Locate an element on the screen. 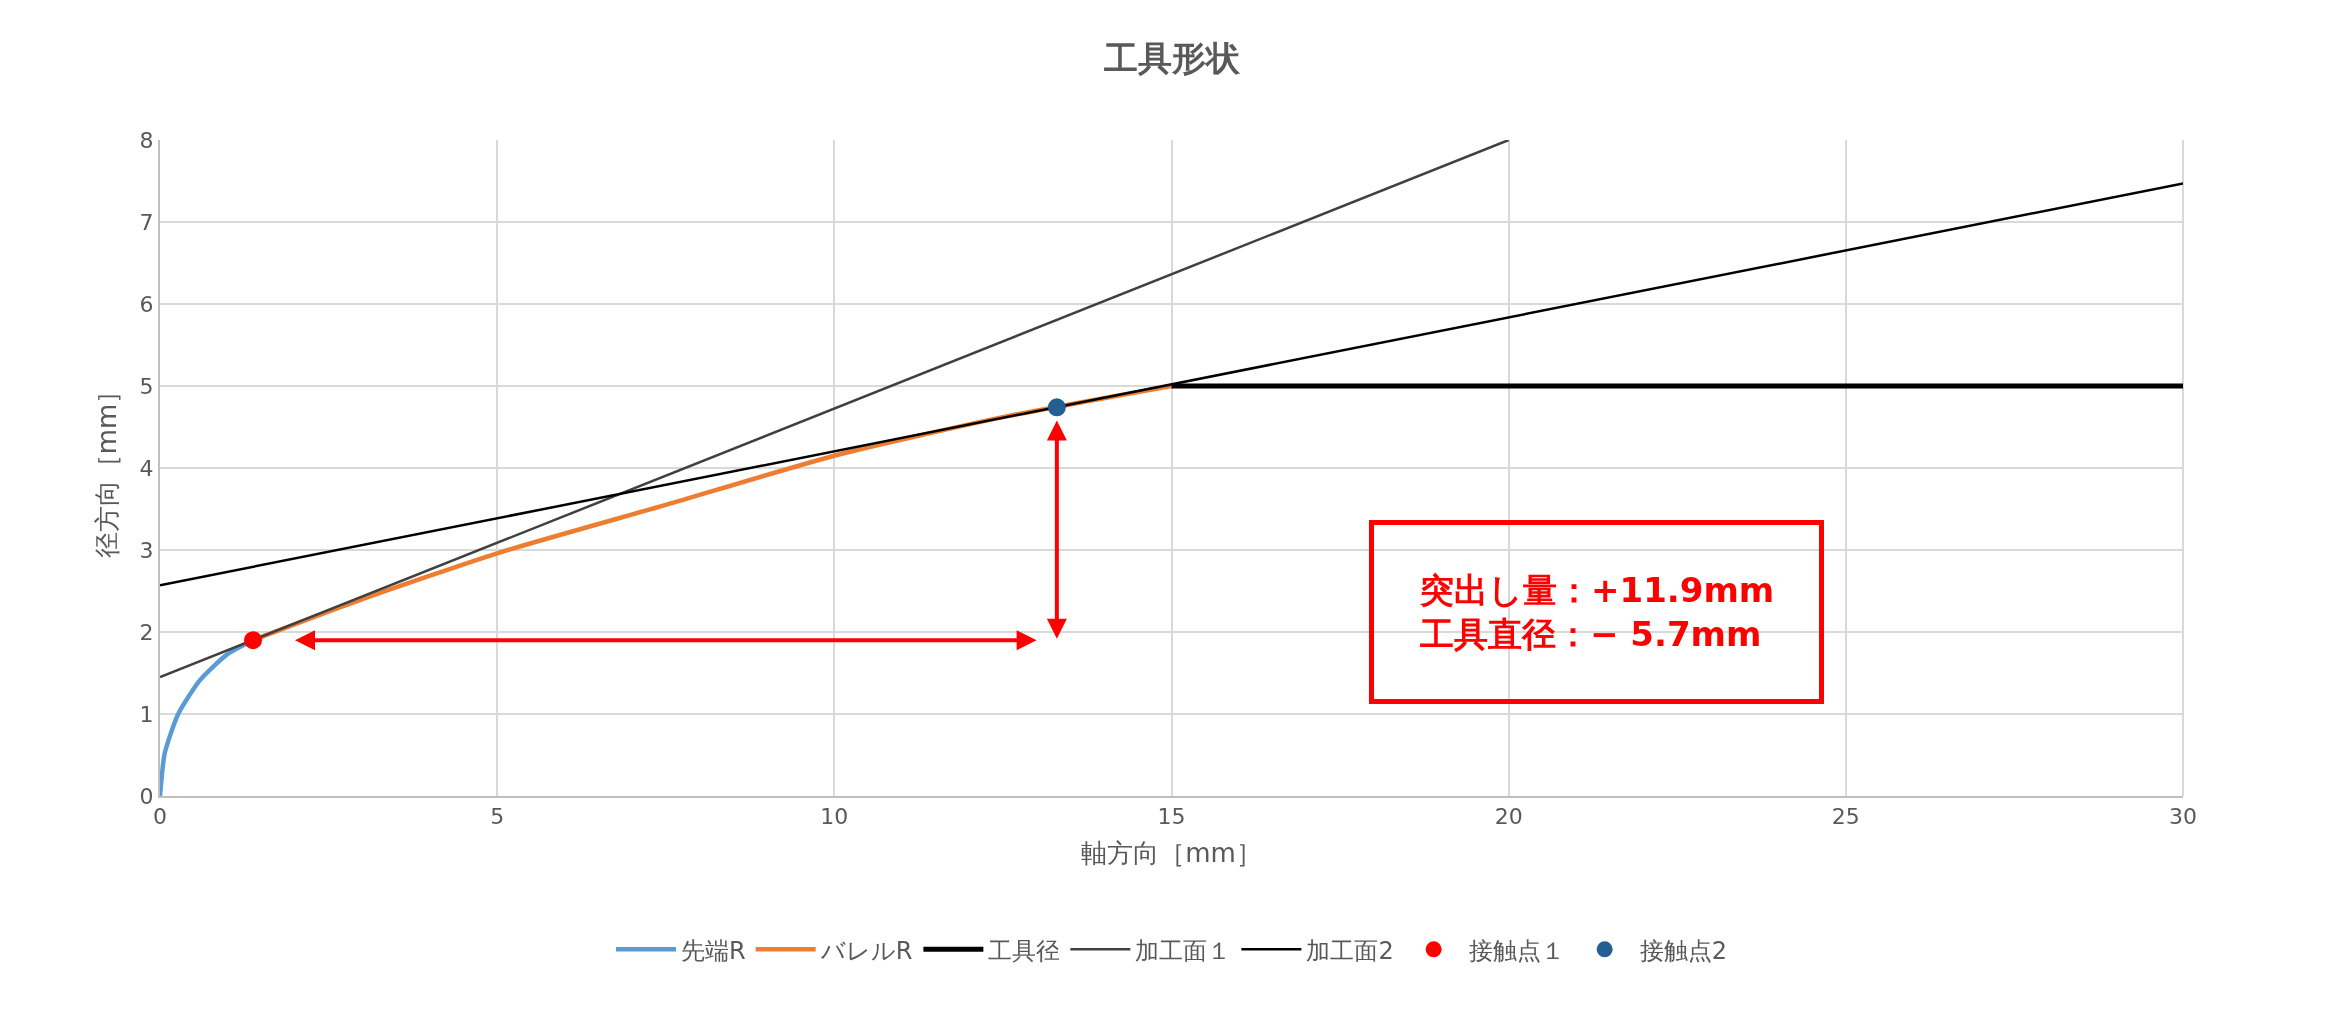 The width and height of the screenshot is (2343, 1016). legend-label: 加工面2 is located at coordinates (1350, 950).